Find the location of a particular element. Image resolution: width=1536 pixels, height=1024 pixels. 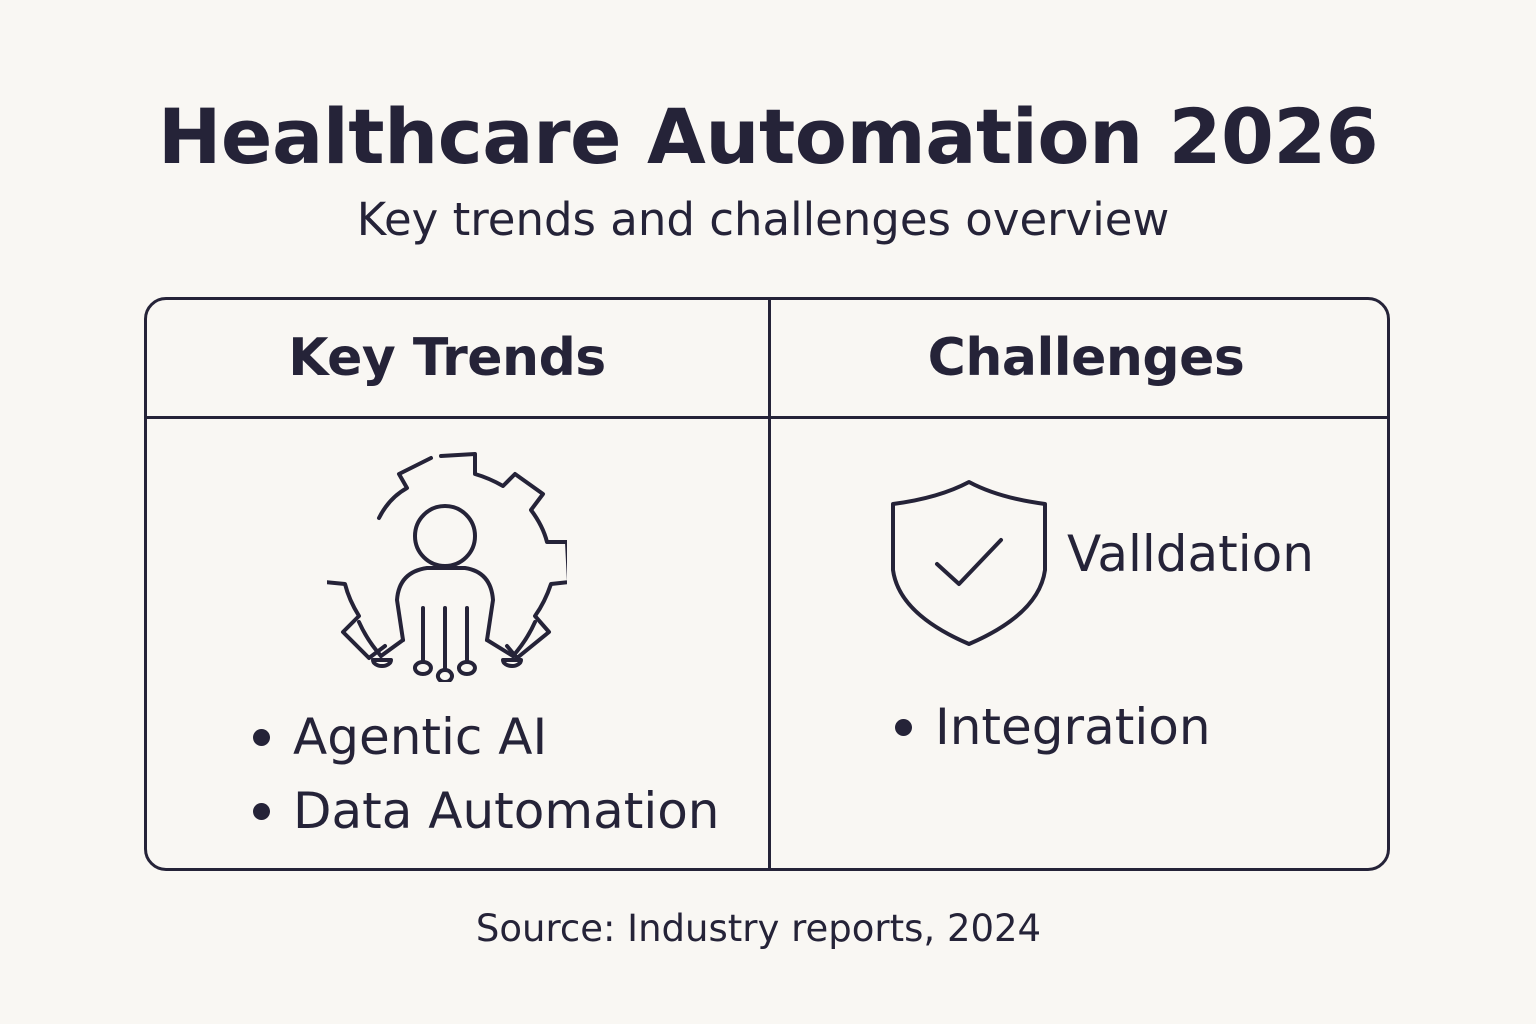

checkmark-icon is located at coordinates (969, 562).